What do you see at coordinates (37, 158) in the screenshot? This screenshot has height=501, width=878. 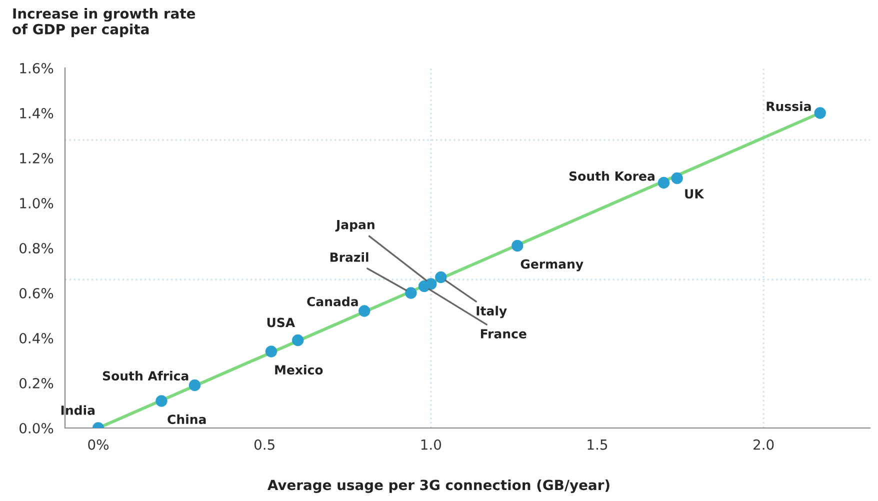 I see `y-tick-label: 1.2%` at bounding box center [37, 158].